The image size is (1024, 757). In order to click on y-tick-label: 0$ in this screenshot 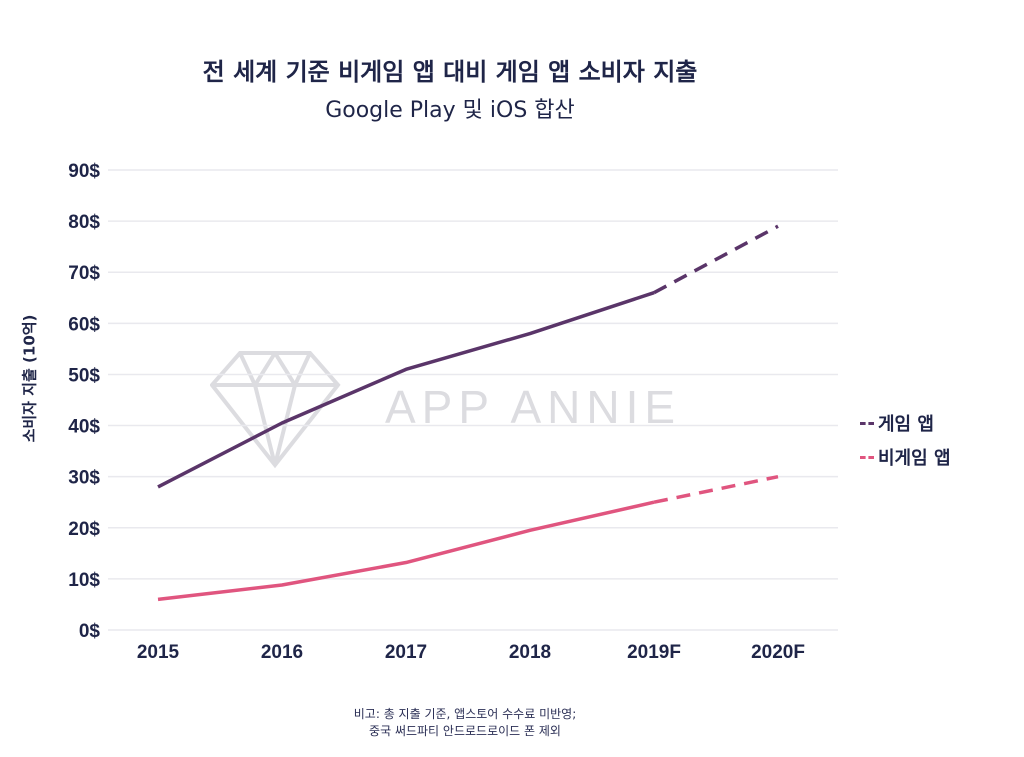, I will do `click(90, 631)`.